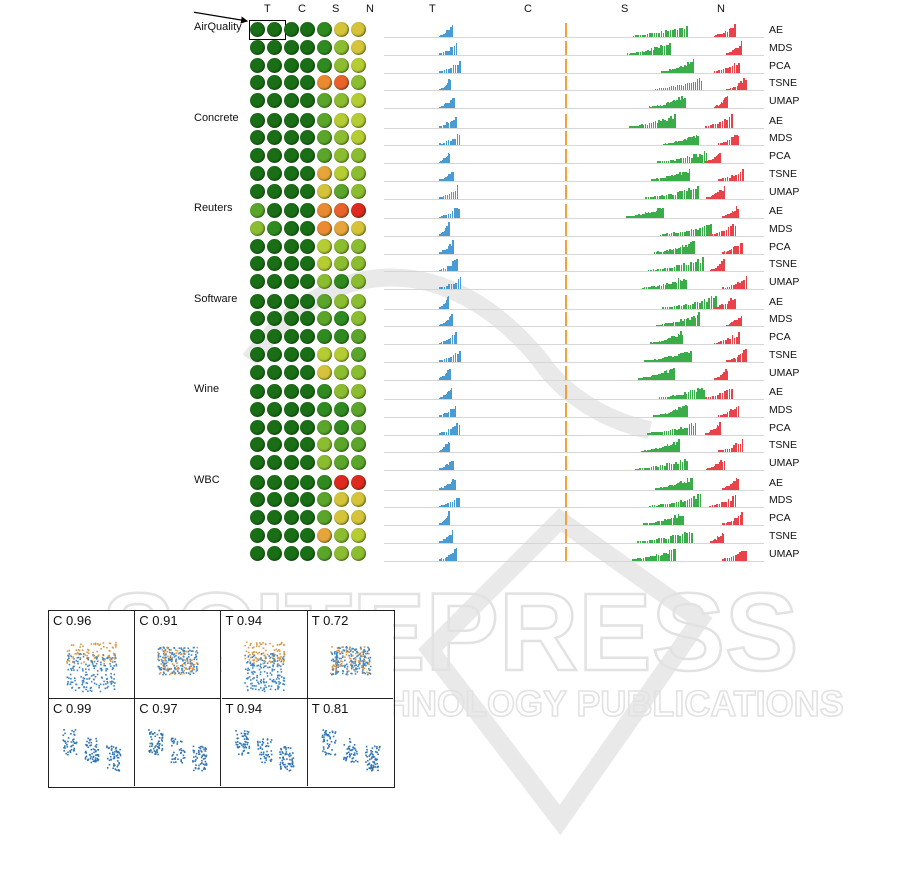 The height and width of the screenshot is (884, 901). Describe the element at coordinates (776, 211) in the screenshot. I see `method-label: AE` at that location.